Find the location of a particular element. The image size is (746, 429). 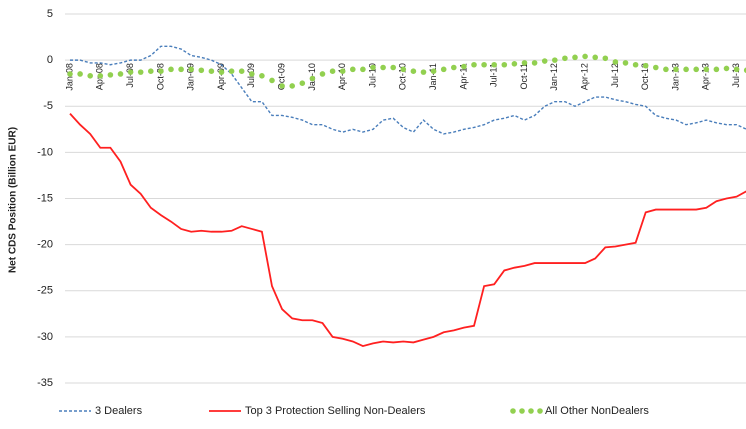

x-tick-label: Jul-10 is located at coordinates (372, 75).